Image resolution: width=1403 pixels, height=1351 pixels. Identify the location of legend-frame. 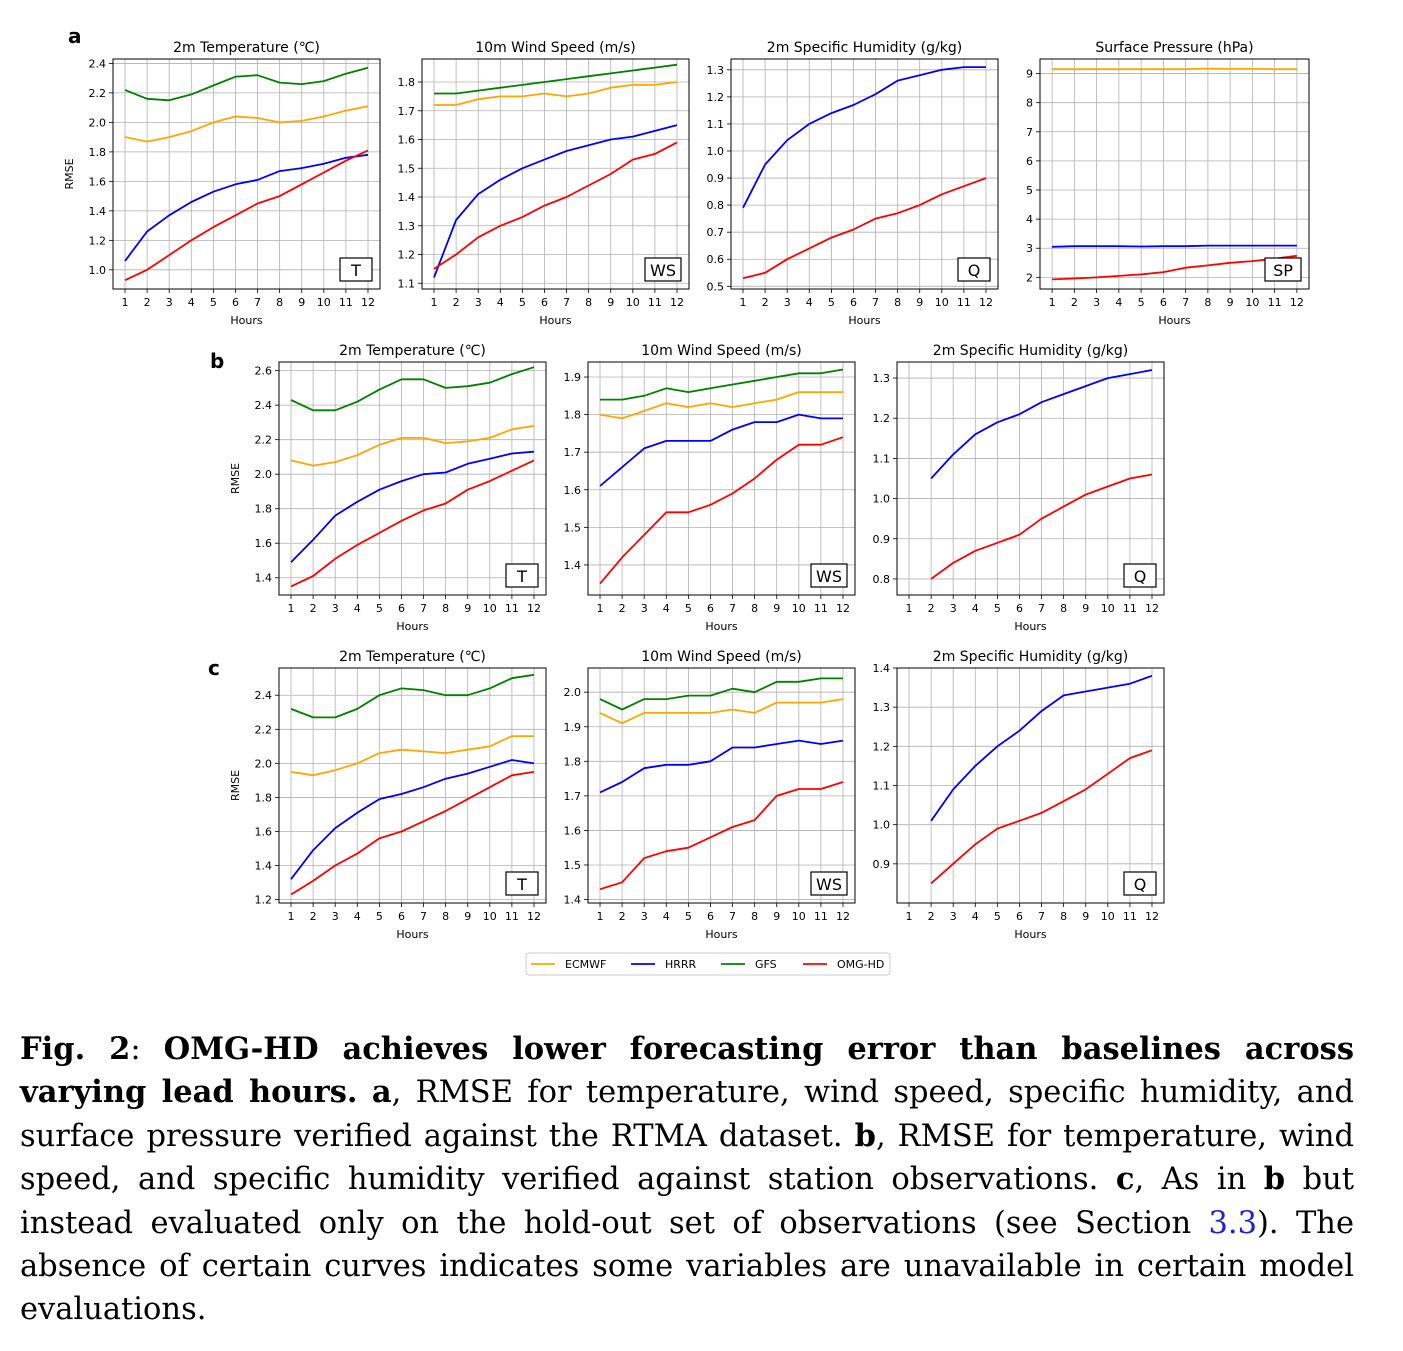
(708, 964).